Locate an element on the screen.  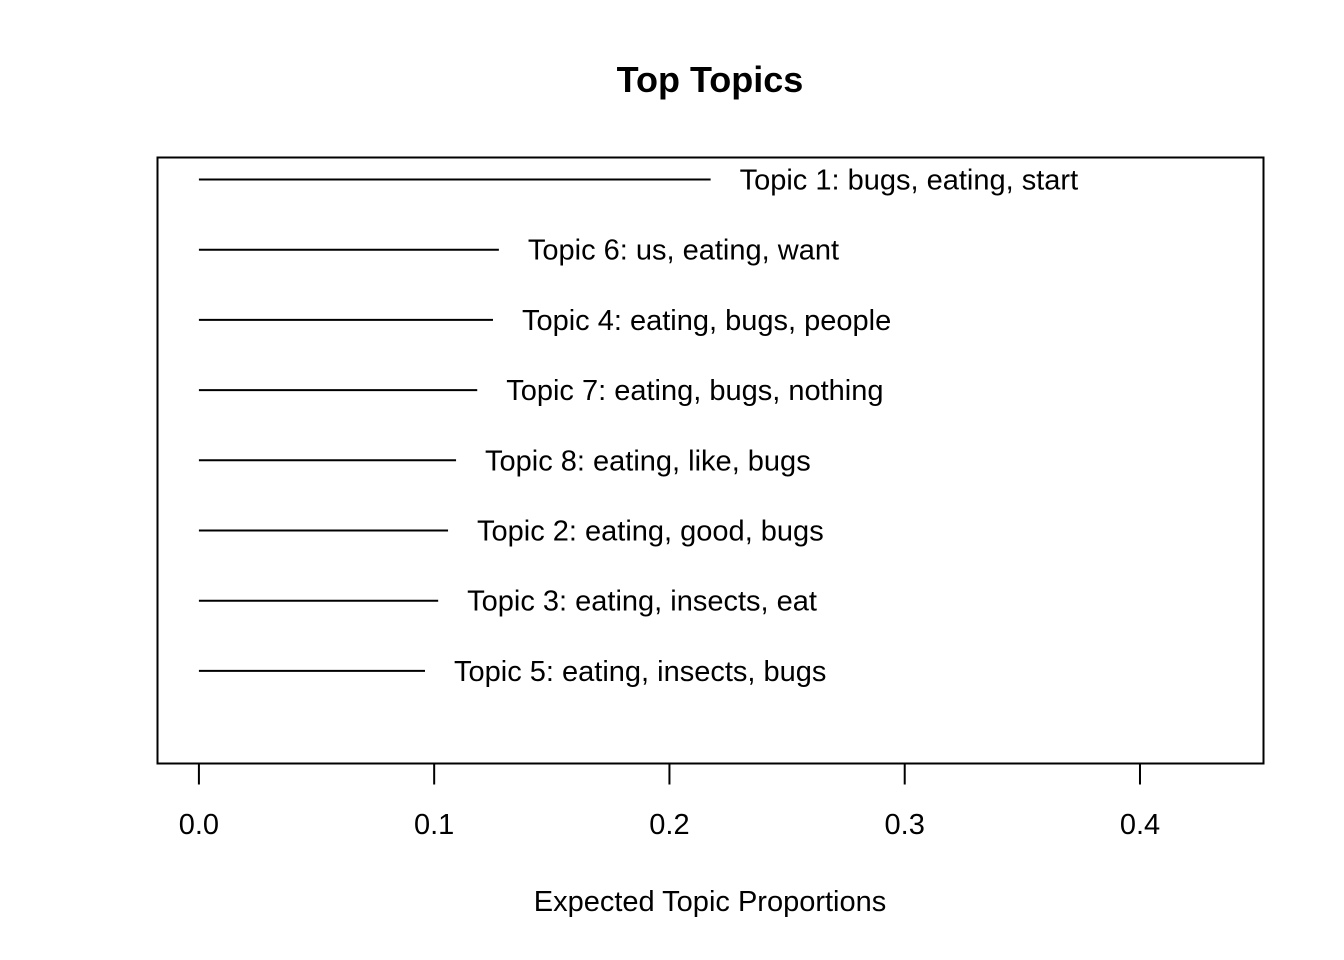
topic-bar-label: Topic 6: us, eating, want is located at coordinates (683, 251).